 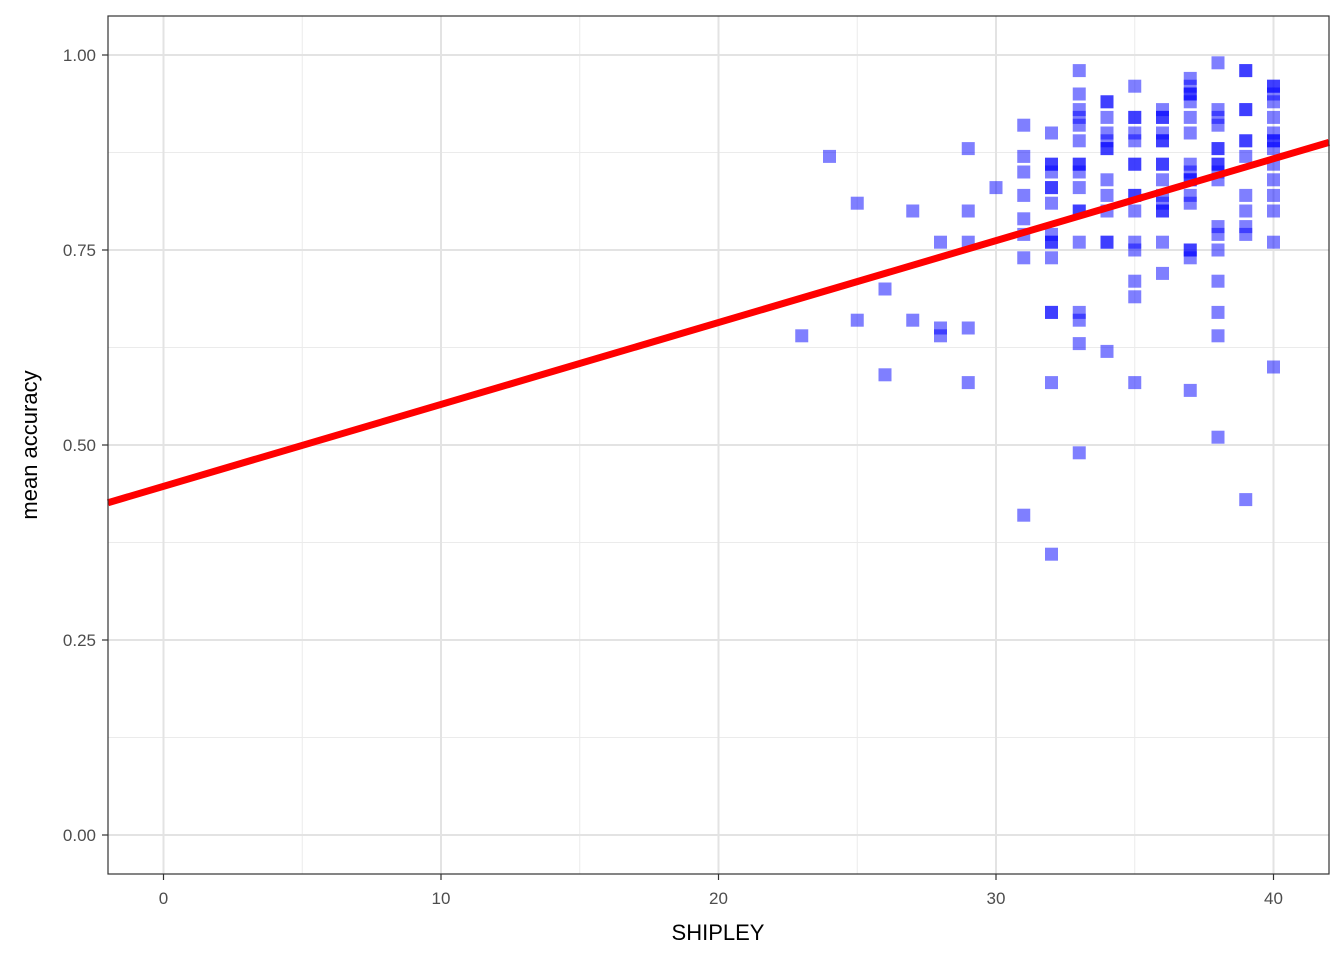 What do you see at coordinates (29, 444) in the screenshot?
I see `y-axis-title: mean accuracy` at bounding box center [29, 444].